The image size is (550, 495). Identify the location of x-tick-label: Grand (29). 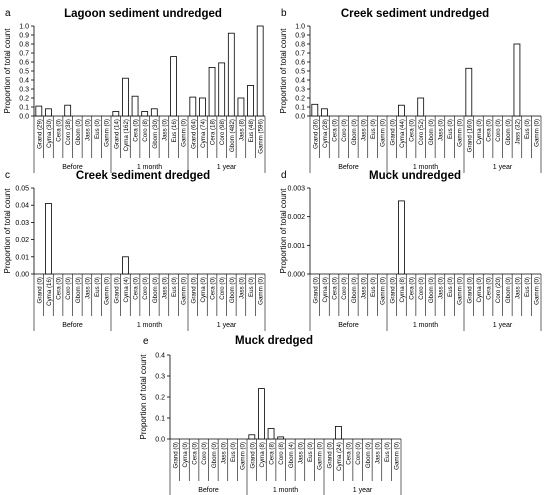
(39, 134).